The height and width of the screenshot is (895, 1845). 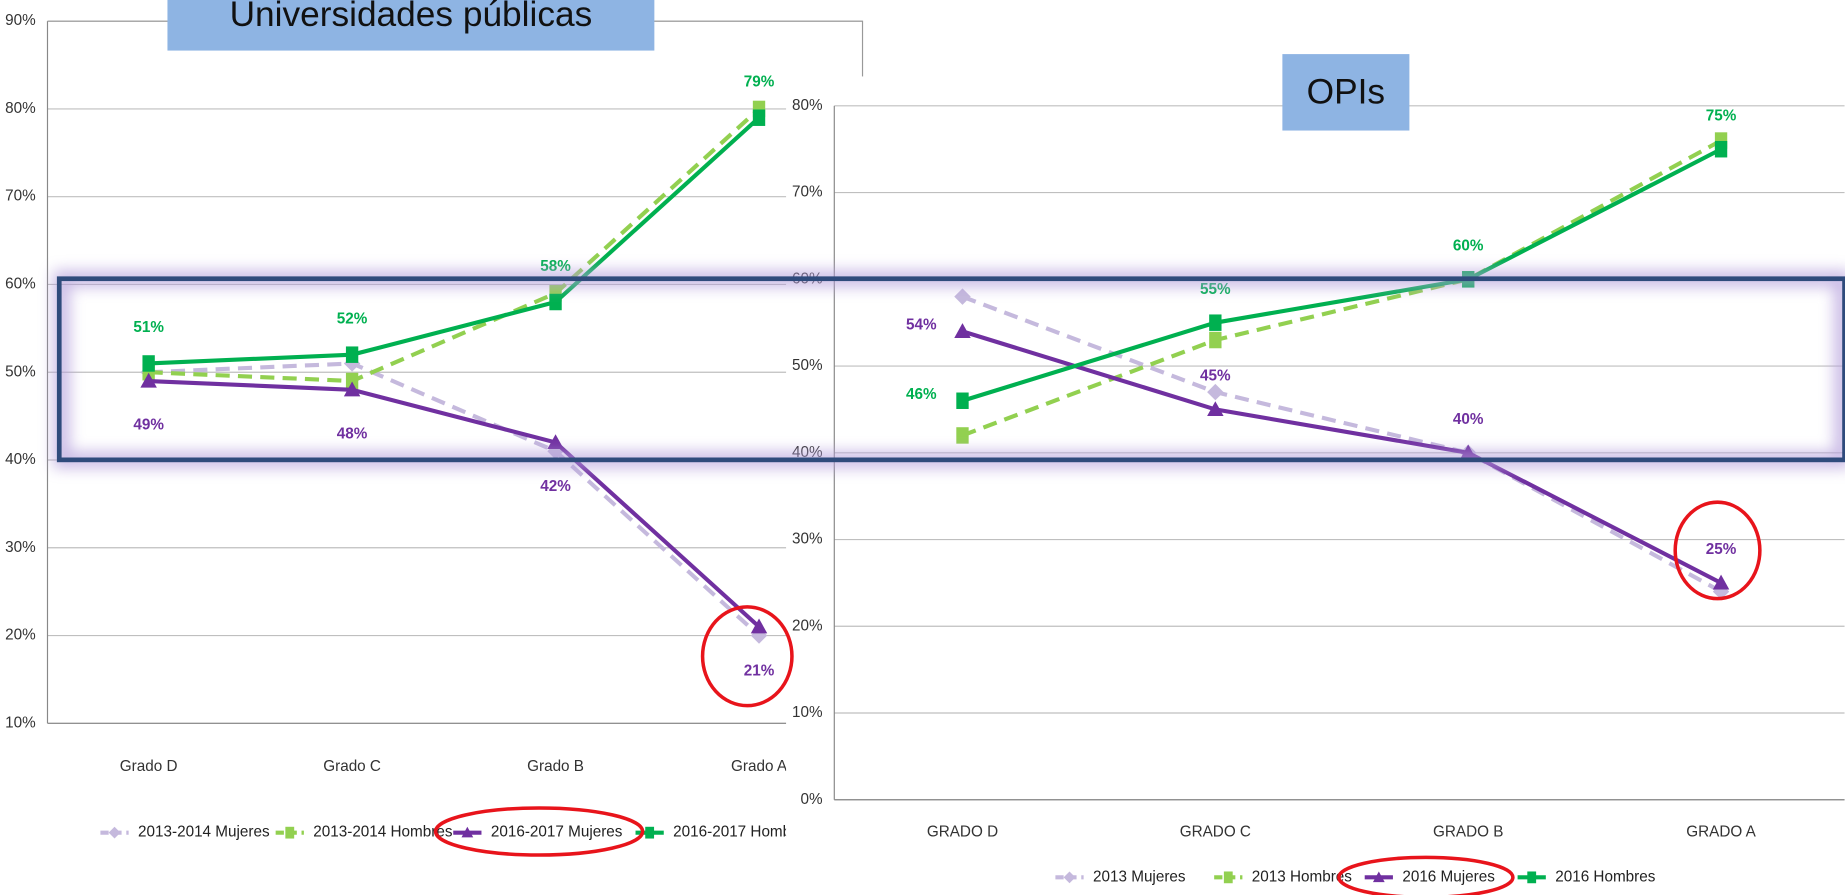 I want to click on chart-title: OPIs, so click(x=1346, y=91).